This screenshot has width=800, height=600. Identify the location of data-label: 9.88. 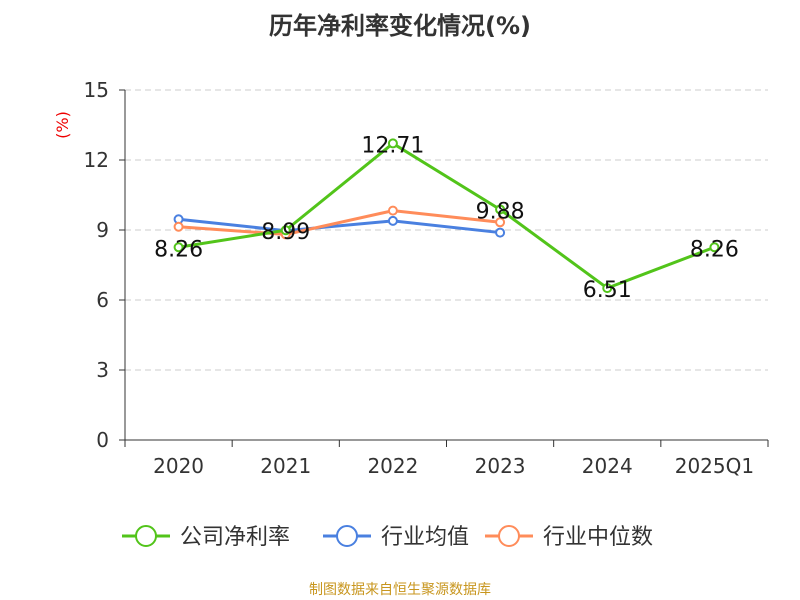
(500, 211).